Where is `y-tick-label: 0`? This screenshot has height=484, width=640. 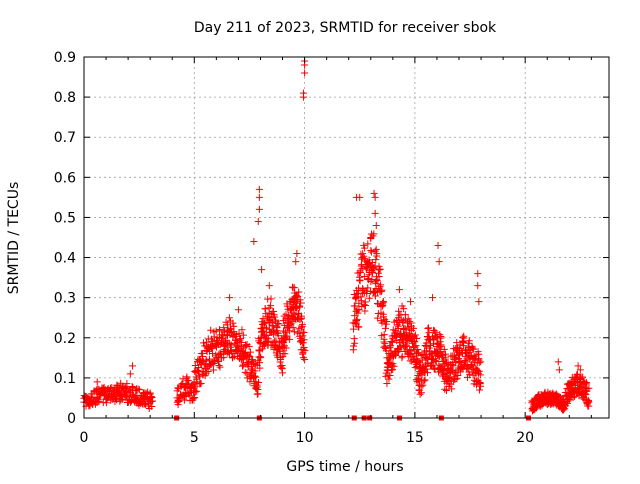
y-tick-label: 0 is located at coordinates (71, 419).